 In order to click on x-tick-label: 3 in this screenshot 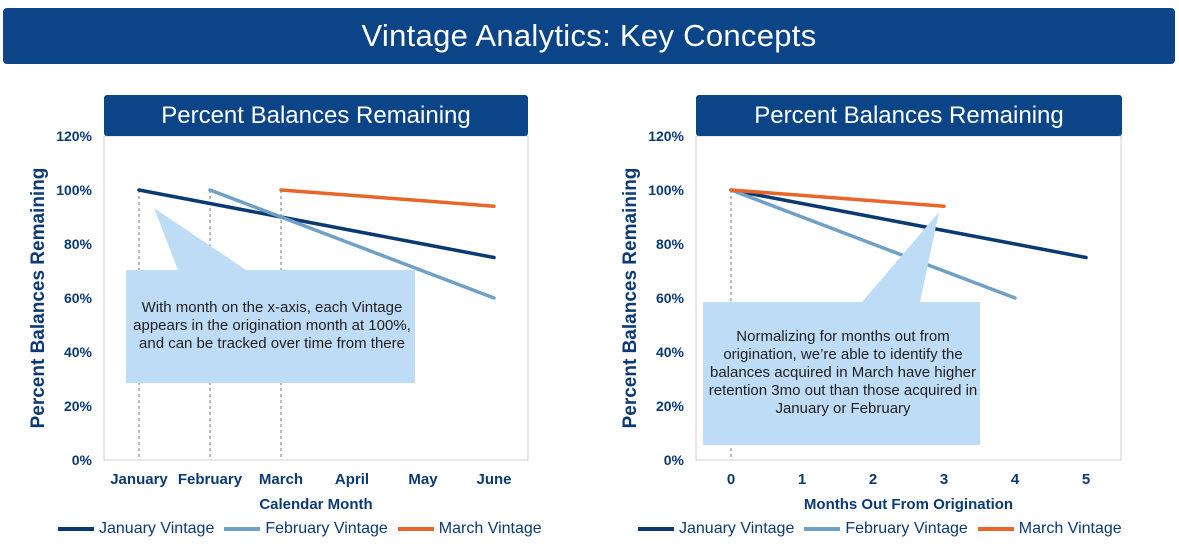, I will do `click(944, 479)`.